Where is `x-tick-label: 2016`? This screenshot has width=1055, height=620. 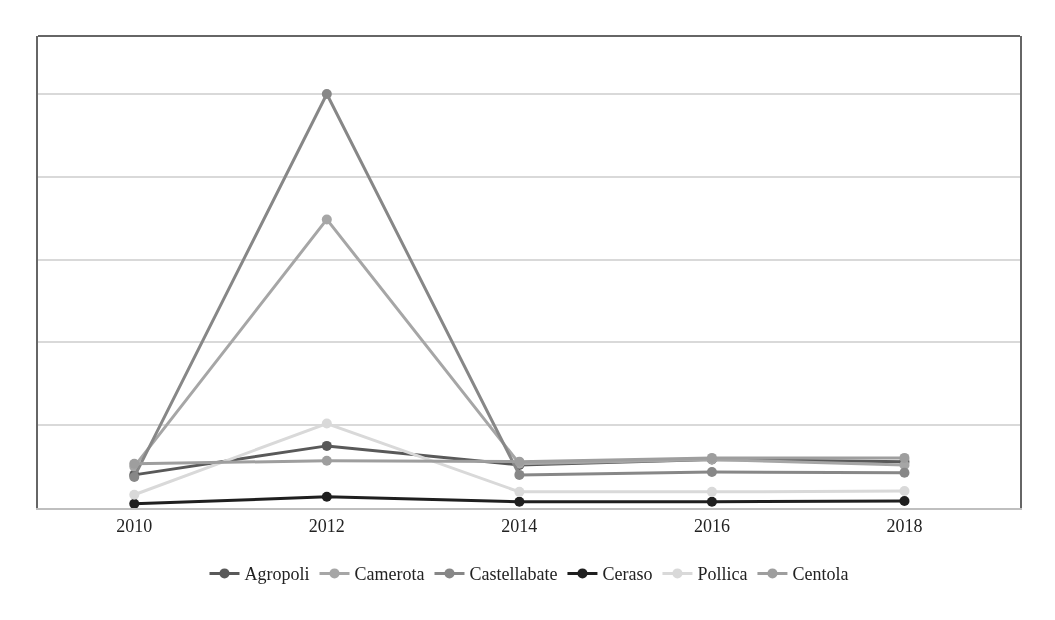 x-tick-label: 2016 is located at coordinates (711, 525).